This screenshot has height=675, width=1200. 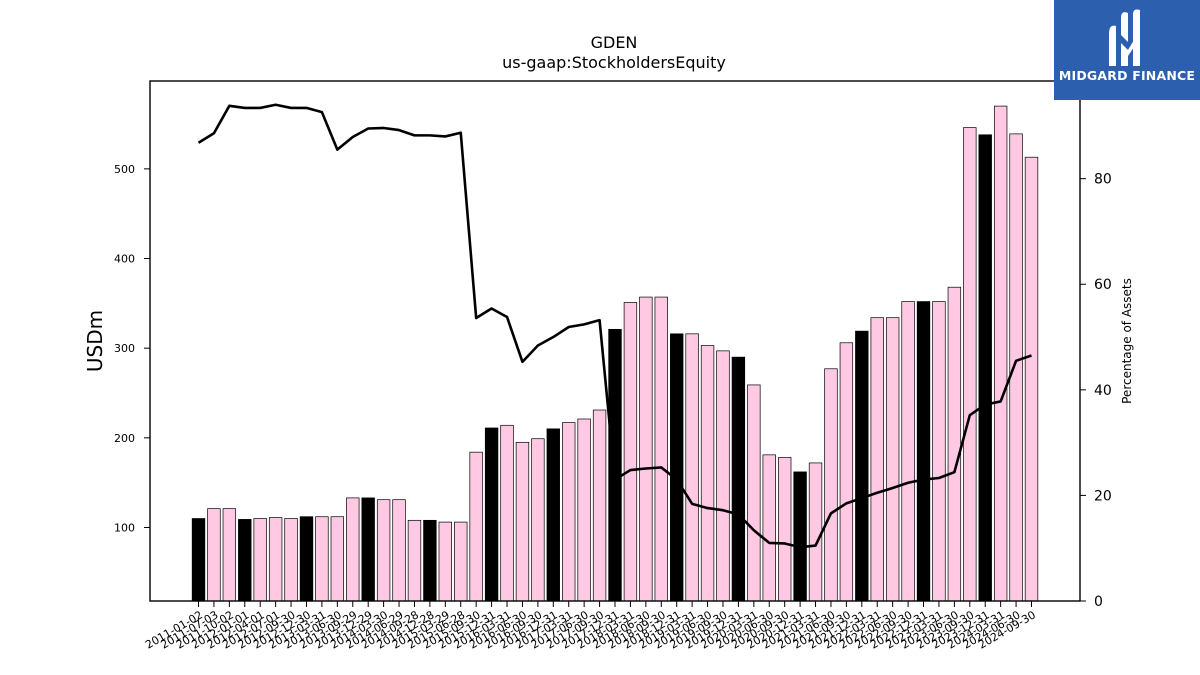 I want to click on chart-subtitle: us-gaap:StockholdersEquity, so click(x=614, y=62).